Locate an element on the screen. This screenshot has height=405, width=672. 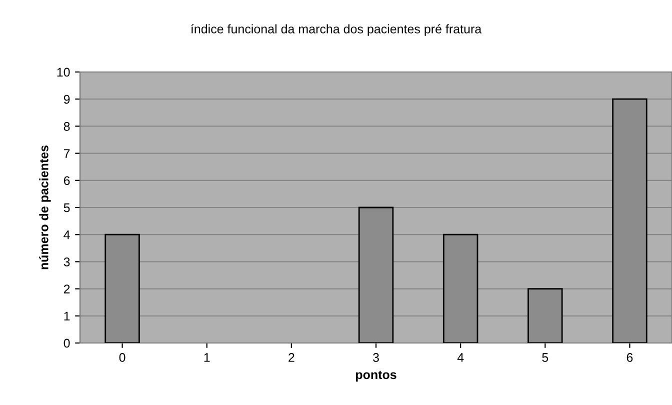
y-tick-label: 3 is located at coordinates (67, 262).